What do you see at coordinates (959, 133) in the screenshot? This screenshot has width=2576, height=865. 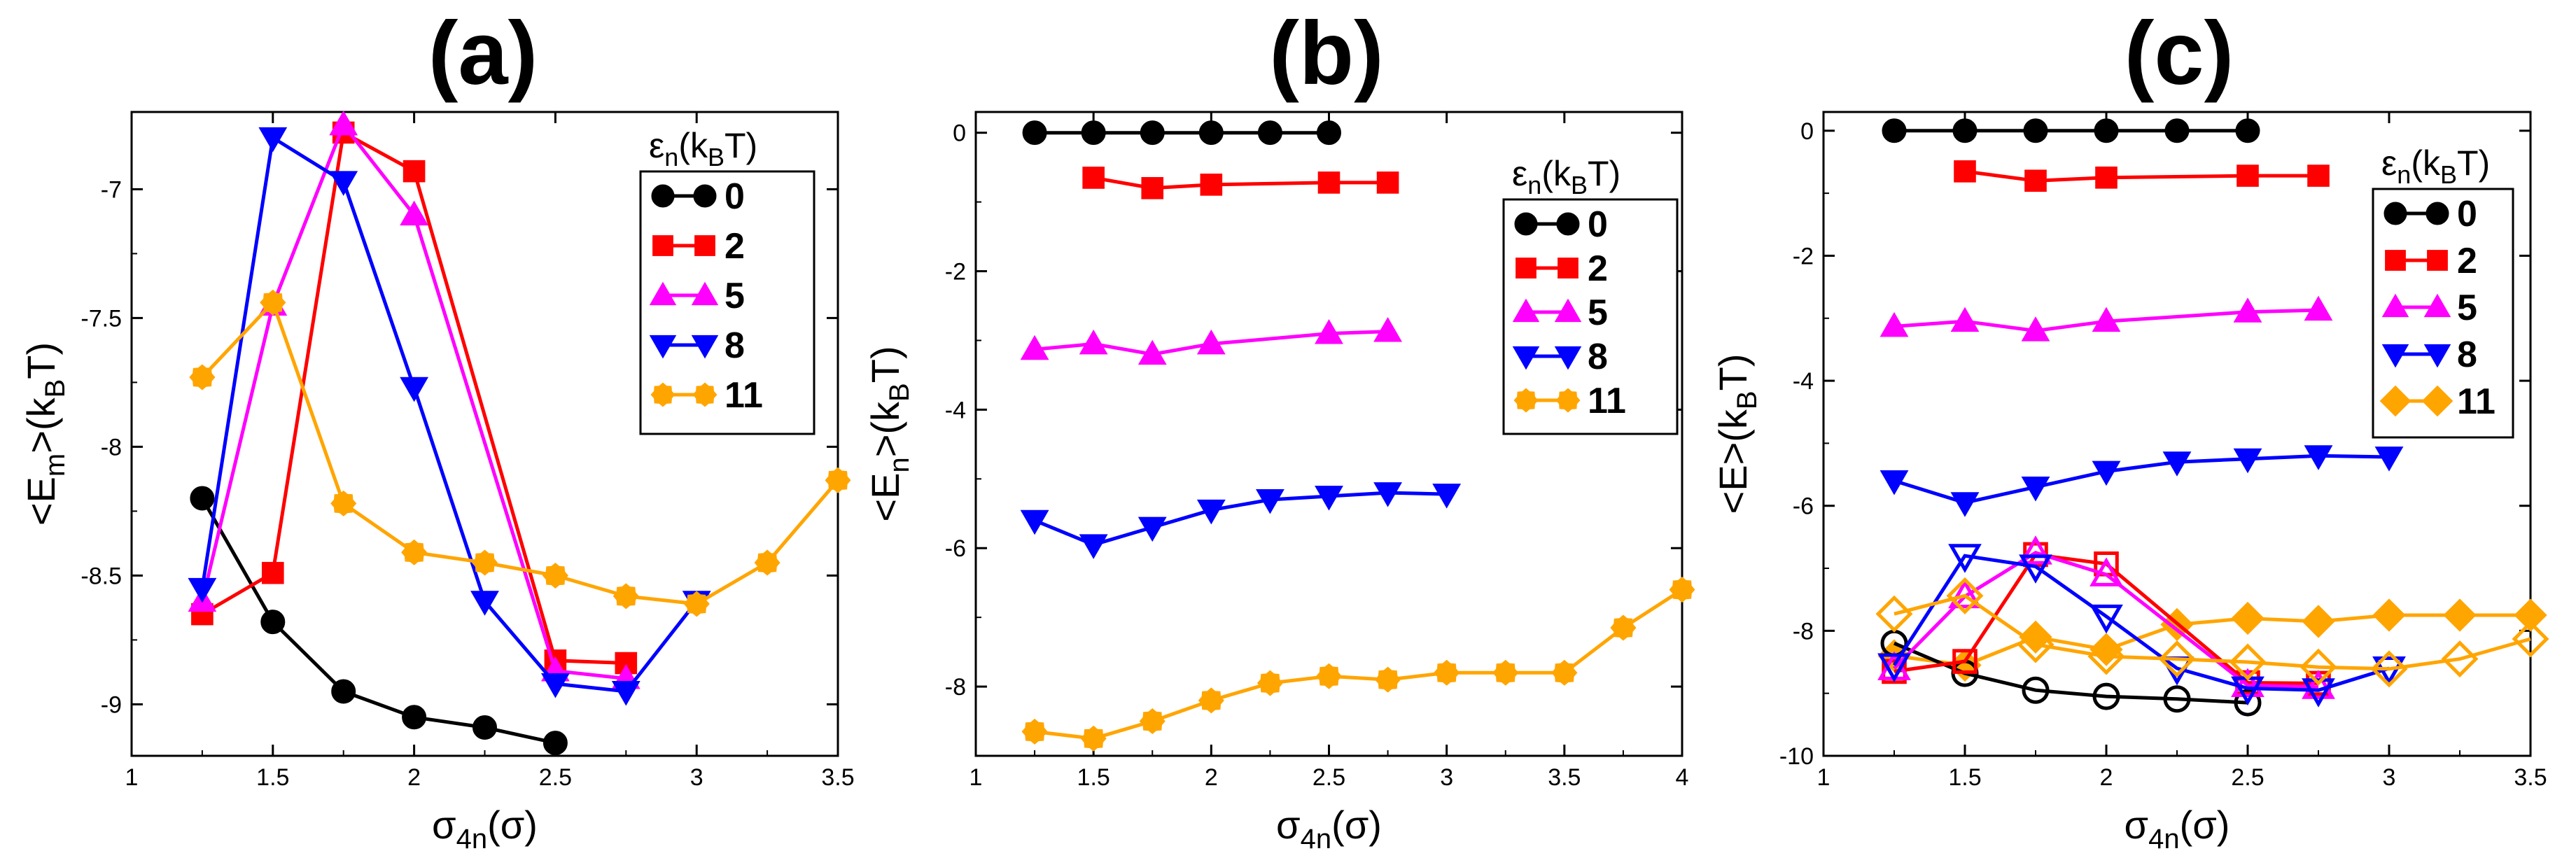 I see `y-tick-label: 0` at bounding box center [959, 133].